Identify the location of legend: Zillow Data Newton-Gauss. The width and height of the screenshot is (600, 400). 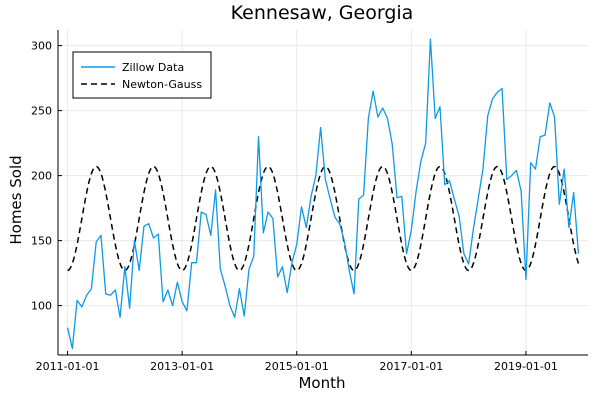
(142, 75).